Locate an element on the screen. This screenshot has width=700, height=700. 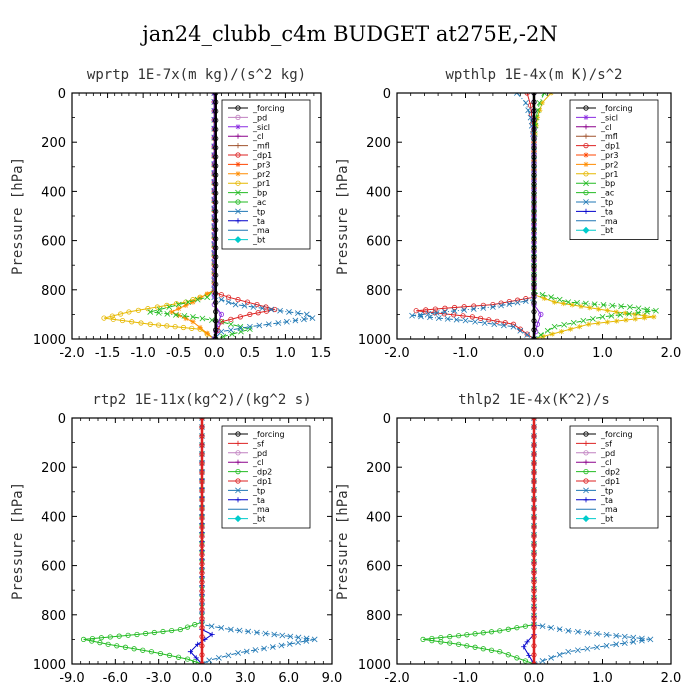
y-axis-label: Pressure [hPa] is located at coordinates (18, 541).